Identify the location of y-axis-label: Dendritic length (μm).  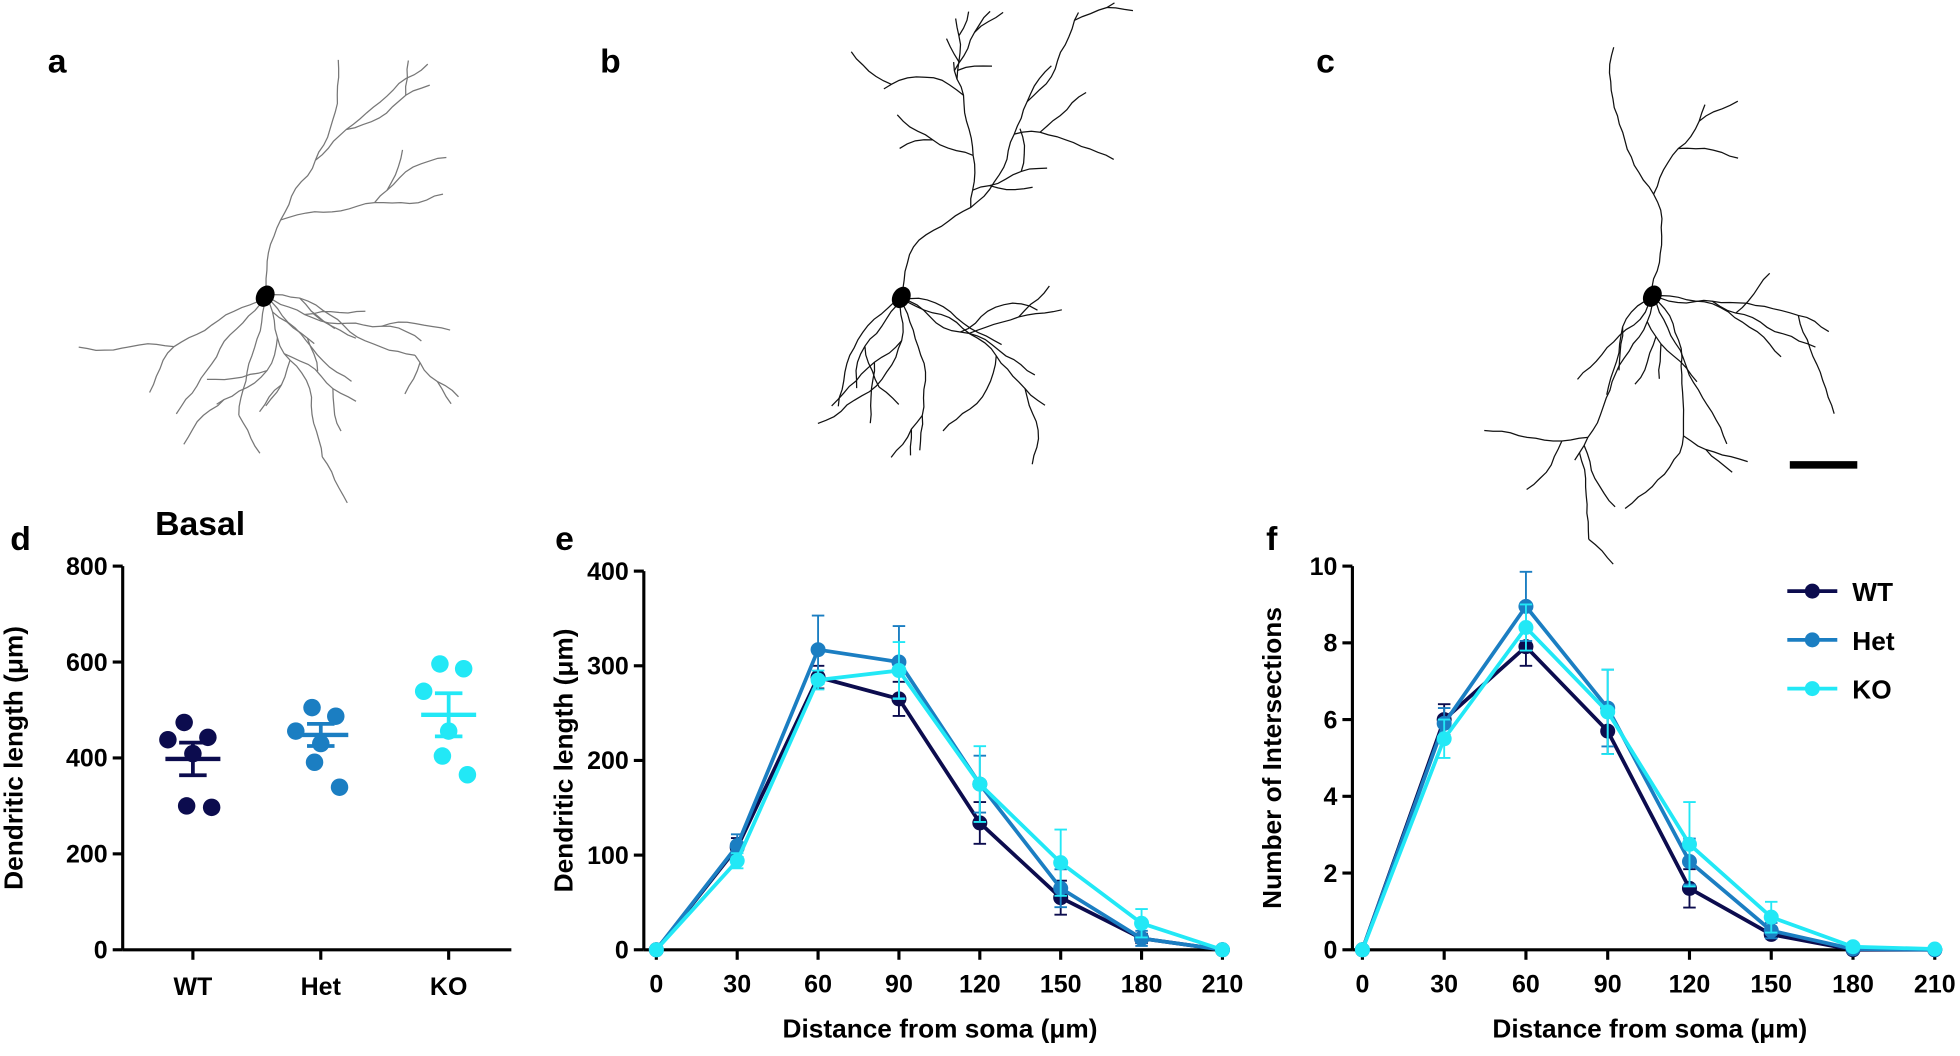
(564, 761).